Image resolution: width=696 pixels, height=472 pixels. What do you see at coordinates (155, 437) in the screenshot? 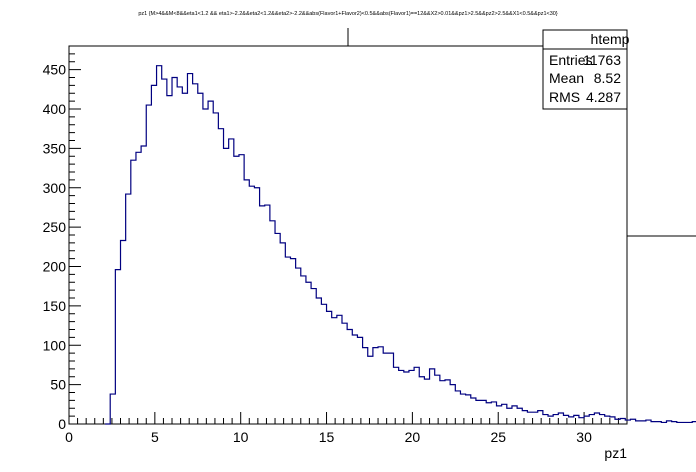
I see `x-tick-label: 5` at bounding box center [155, 437].